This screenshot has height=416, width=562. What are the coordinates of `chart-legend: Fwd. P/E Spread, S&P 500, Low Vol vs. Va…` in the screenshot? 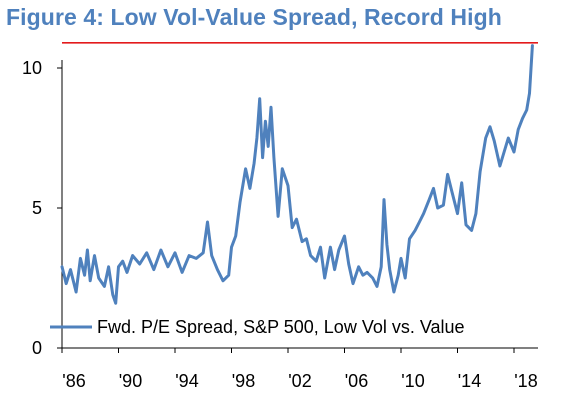 It's located at (257, 327).